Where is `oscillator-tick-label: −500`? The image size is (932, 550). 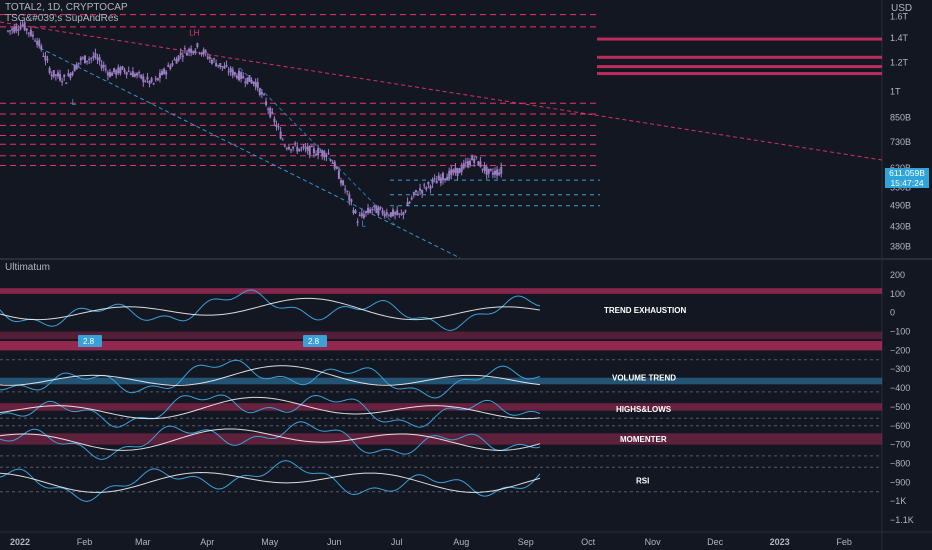
oscillator-tick-label: −500 is located at coordinates (900, 407).